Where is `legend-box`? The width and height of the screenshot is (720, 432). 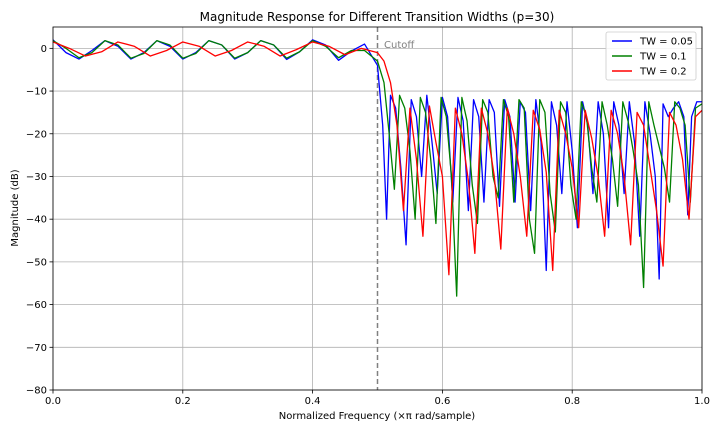 legend-box is located at coordinates (651, 56).